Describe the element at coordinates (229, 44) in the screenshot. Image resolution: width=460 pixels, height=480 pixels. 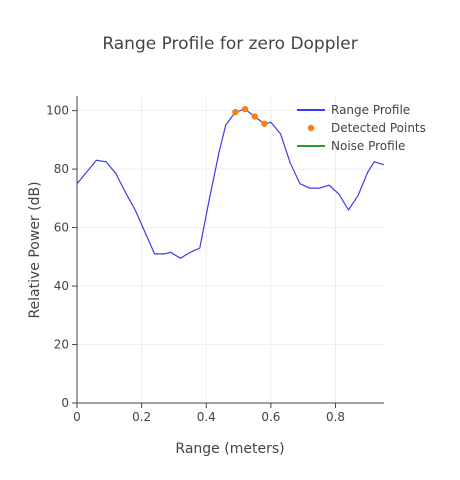
I see `chart-title: Range Profile for zero Doppler` at that location.